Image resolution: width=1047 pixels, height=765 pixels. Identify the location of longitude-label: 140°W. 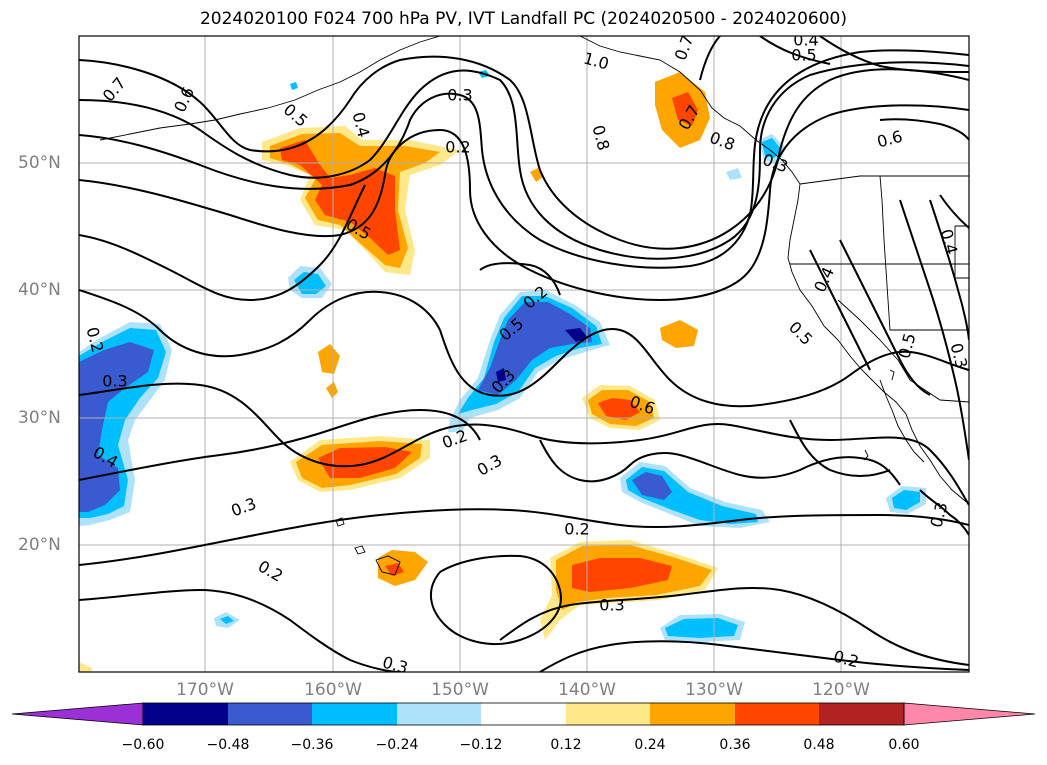
(587, 690).